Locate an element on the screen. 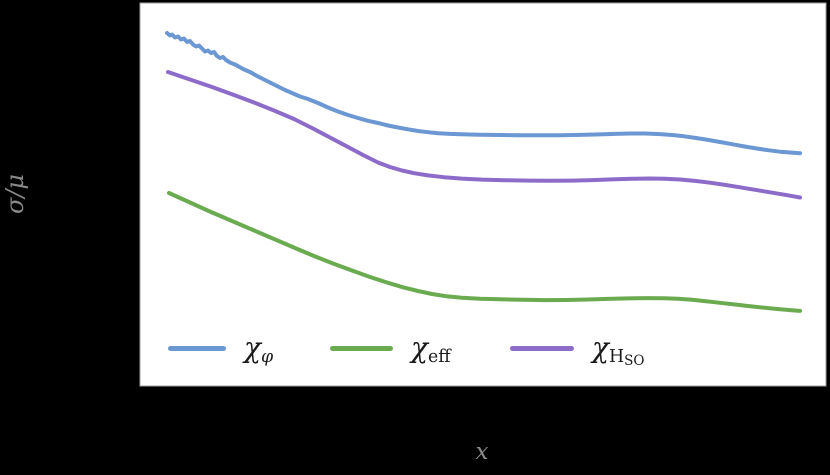 The width and height of the screenshot is (830, 475). y-axis-label: σ/μ is located at coordinates (15, 194).